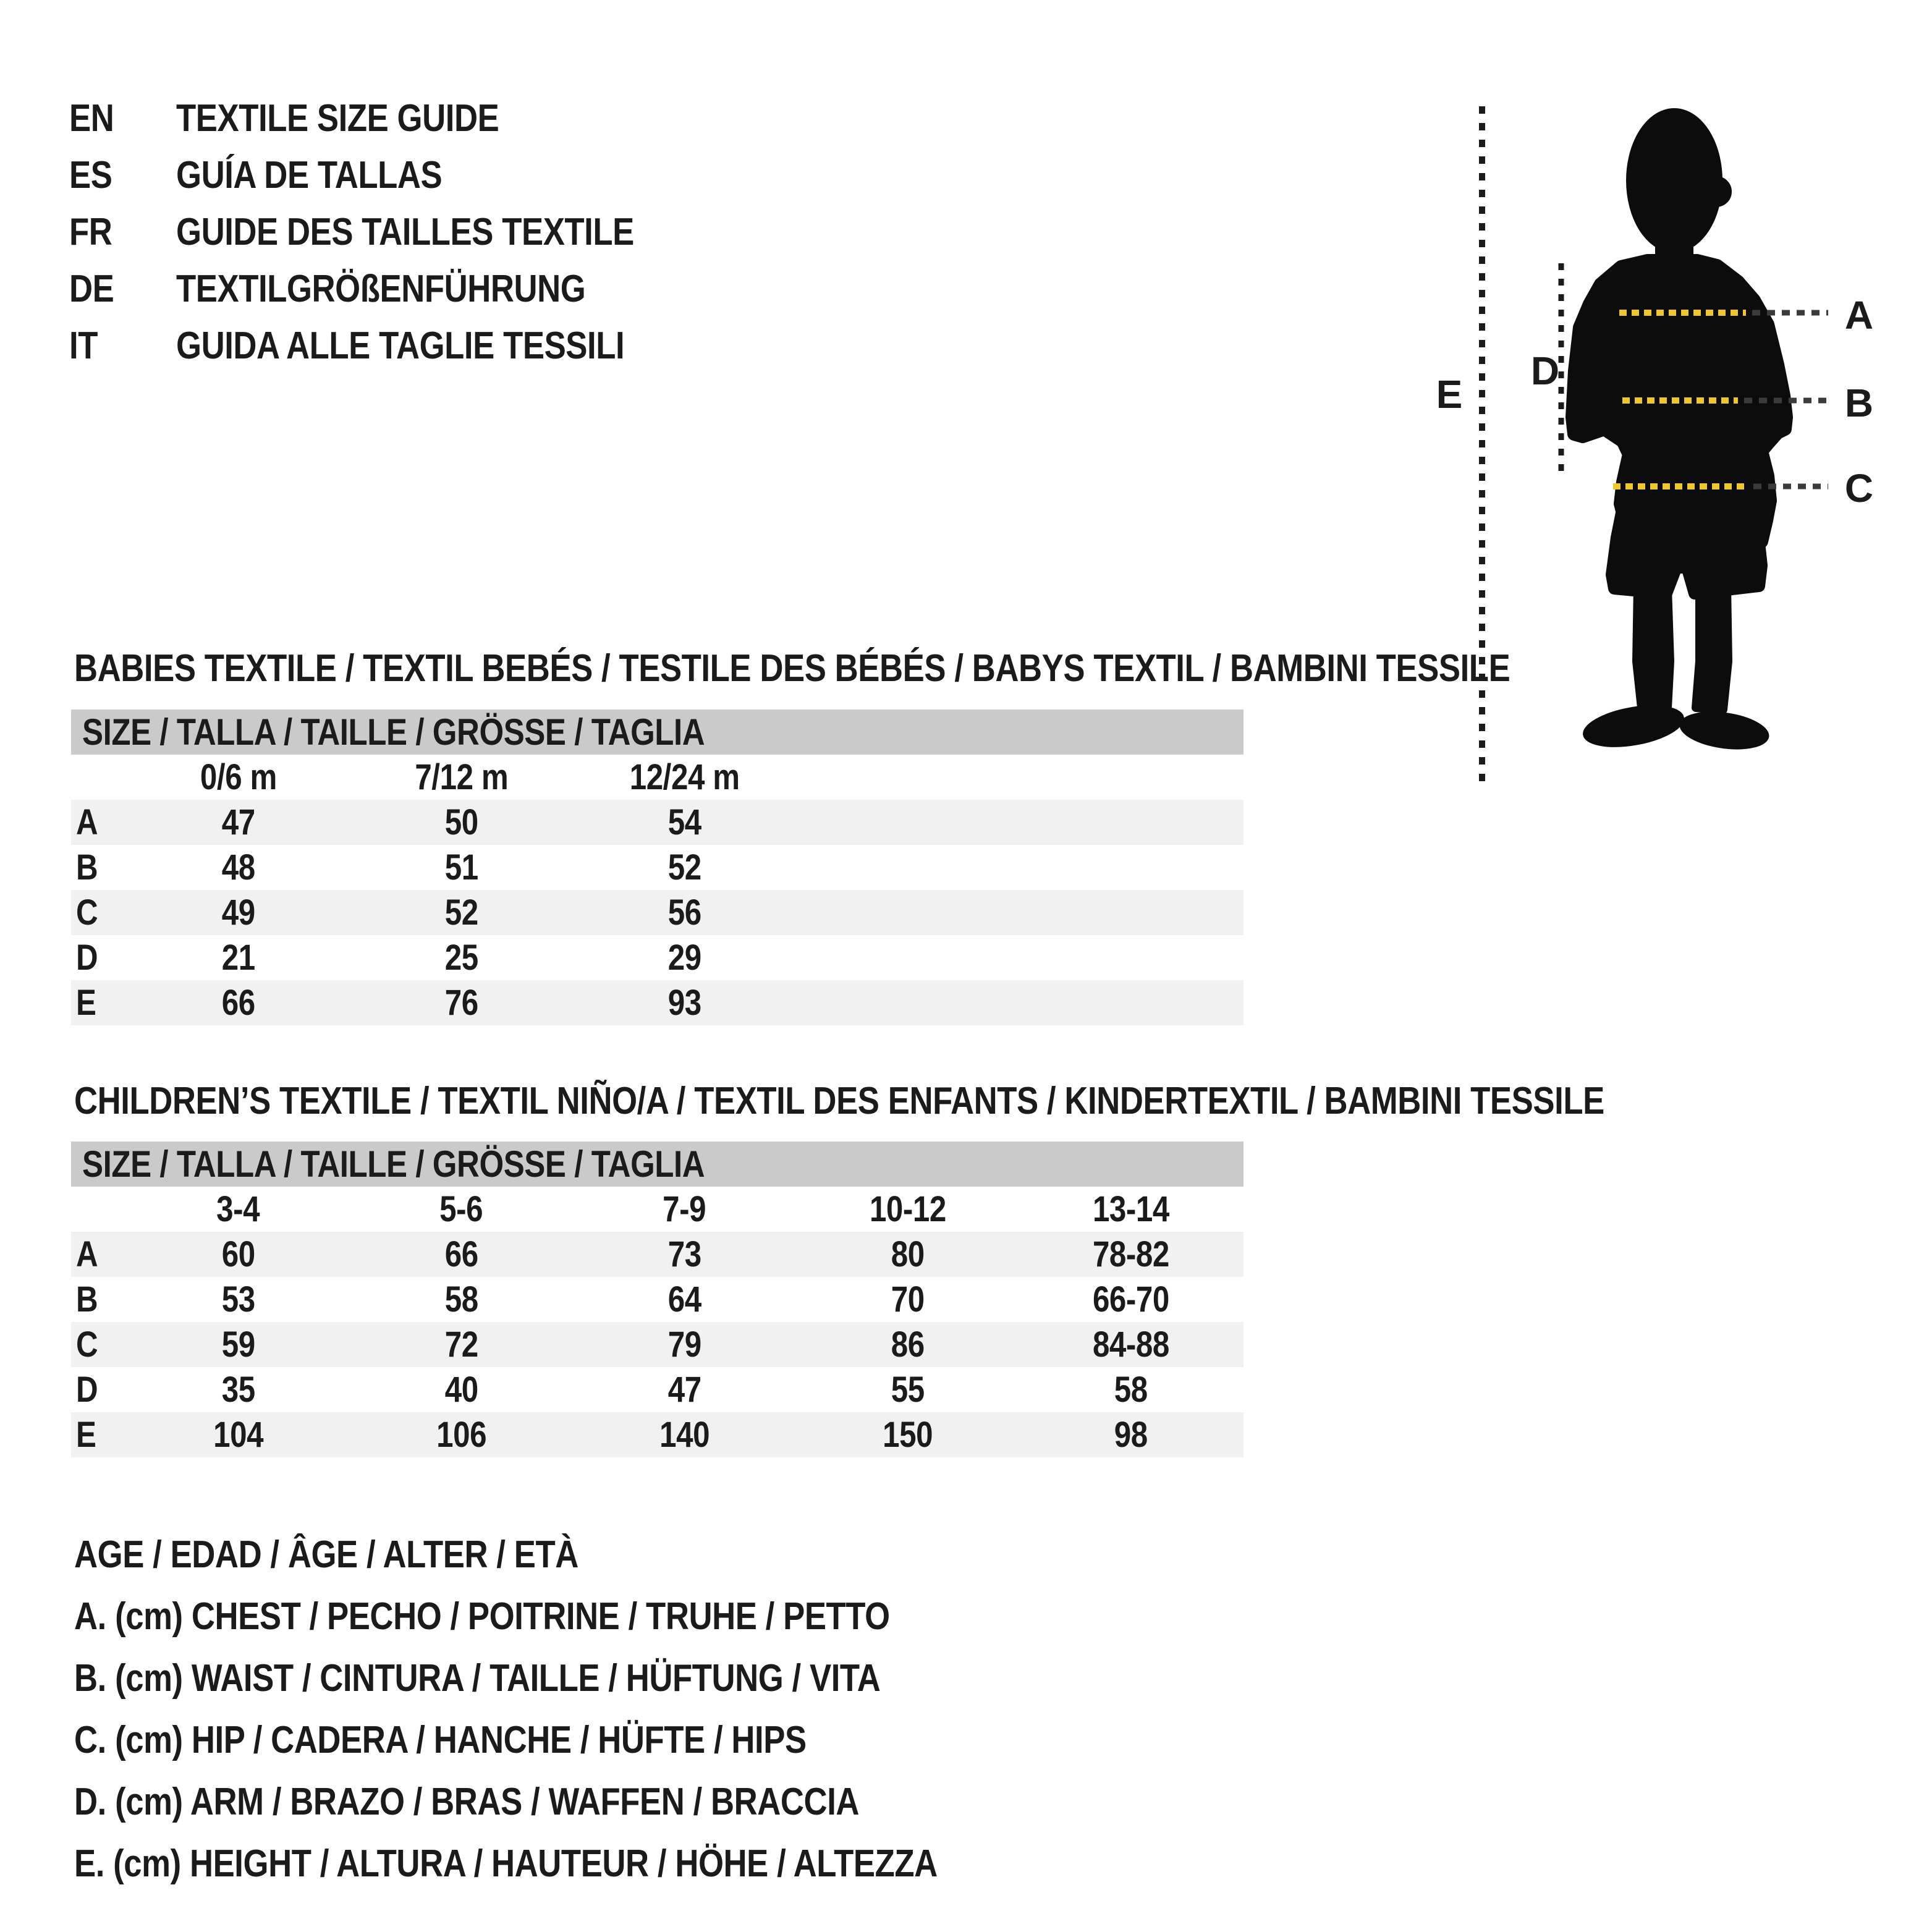 The height and width of the screenshot is (1932, 1932). What do you see at coordinates (1449, 394) in the screenshot?
I see `label-height-e: E` at bounding box center [1449, 394].